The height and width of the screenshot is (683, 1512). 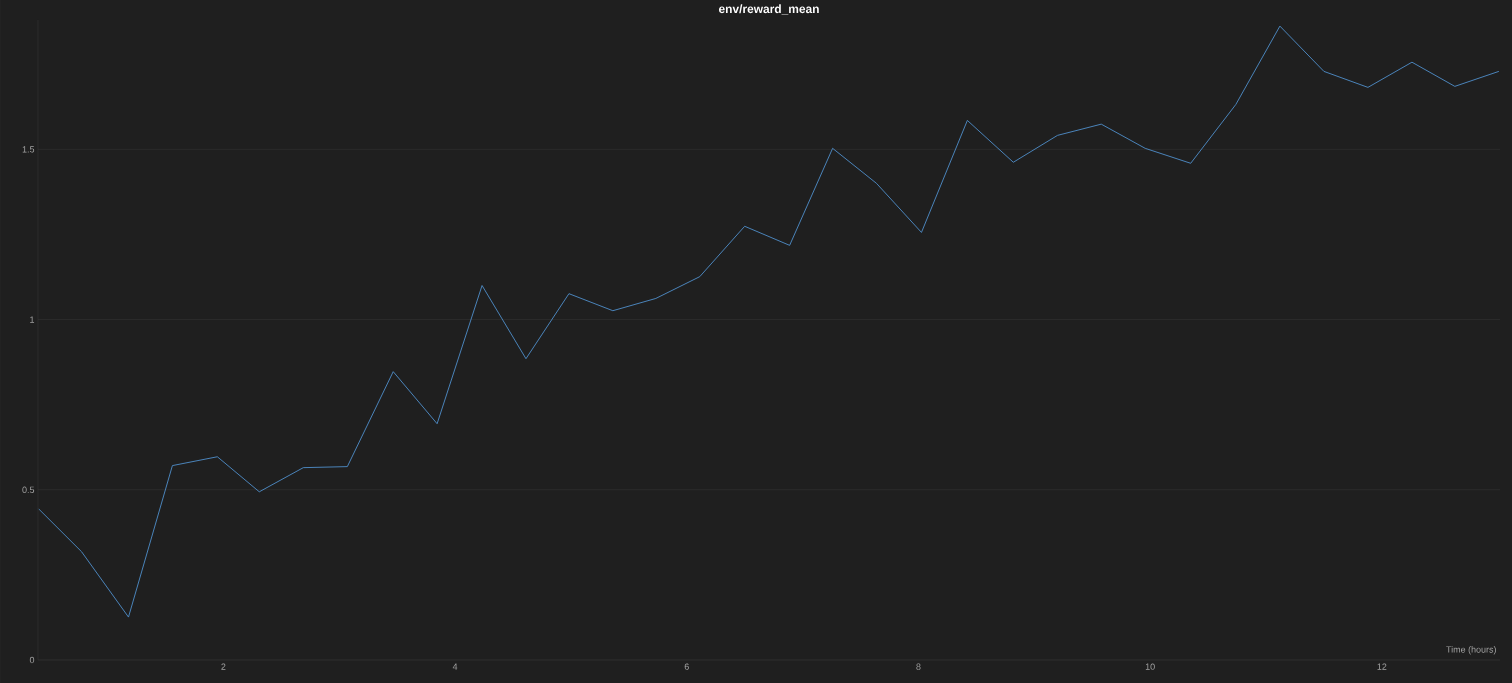 I want to click on x-tick-label: 12, so click(x=1382, y=666).